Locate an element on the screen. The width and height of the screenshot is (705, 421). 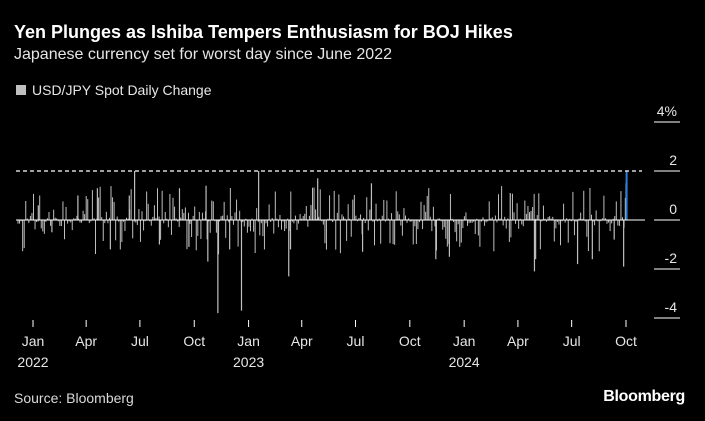
source-note: Source: Bloomberg is located at coordinates (74, 398).